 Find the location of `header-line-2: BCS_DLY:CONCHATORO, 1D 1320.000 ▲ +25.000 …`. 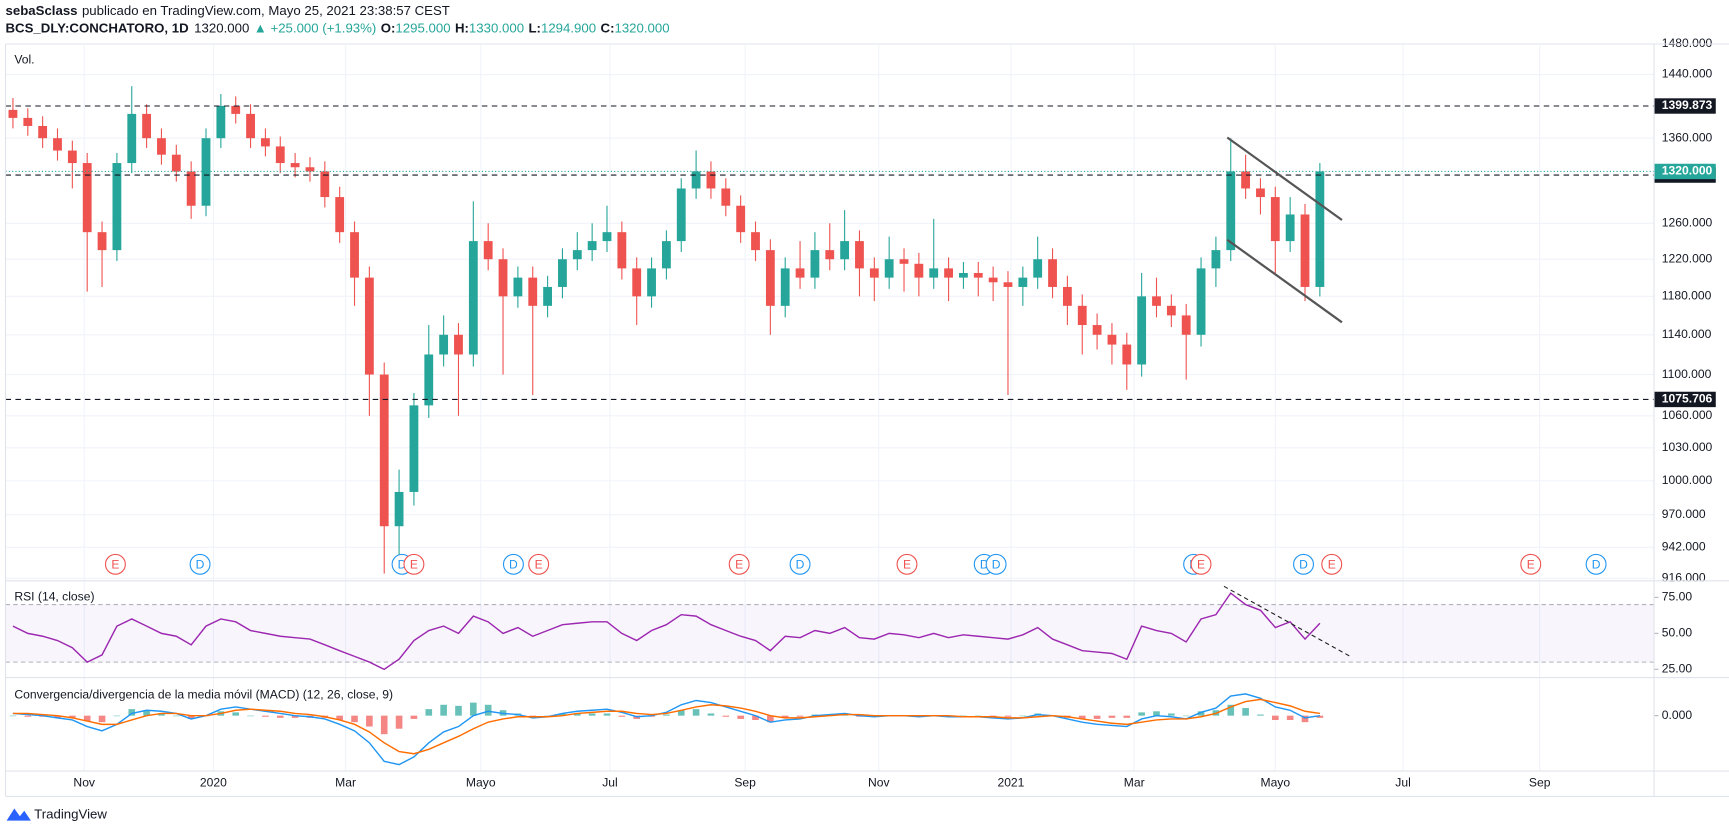

header-line-2: BCS_DLY:CONCHATORO, 1D 1320.000 ▲ +25.000 … is located at coordinates (338, 28).